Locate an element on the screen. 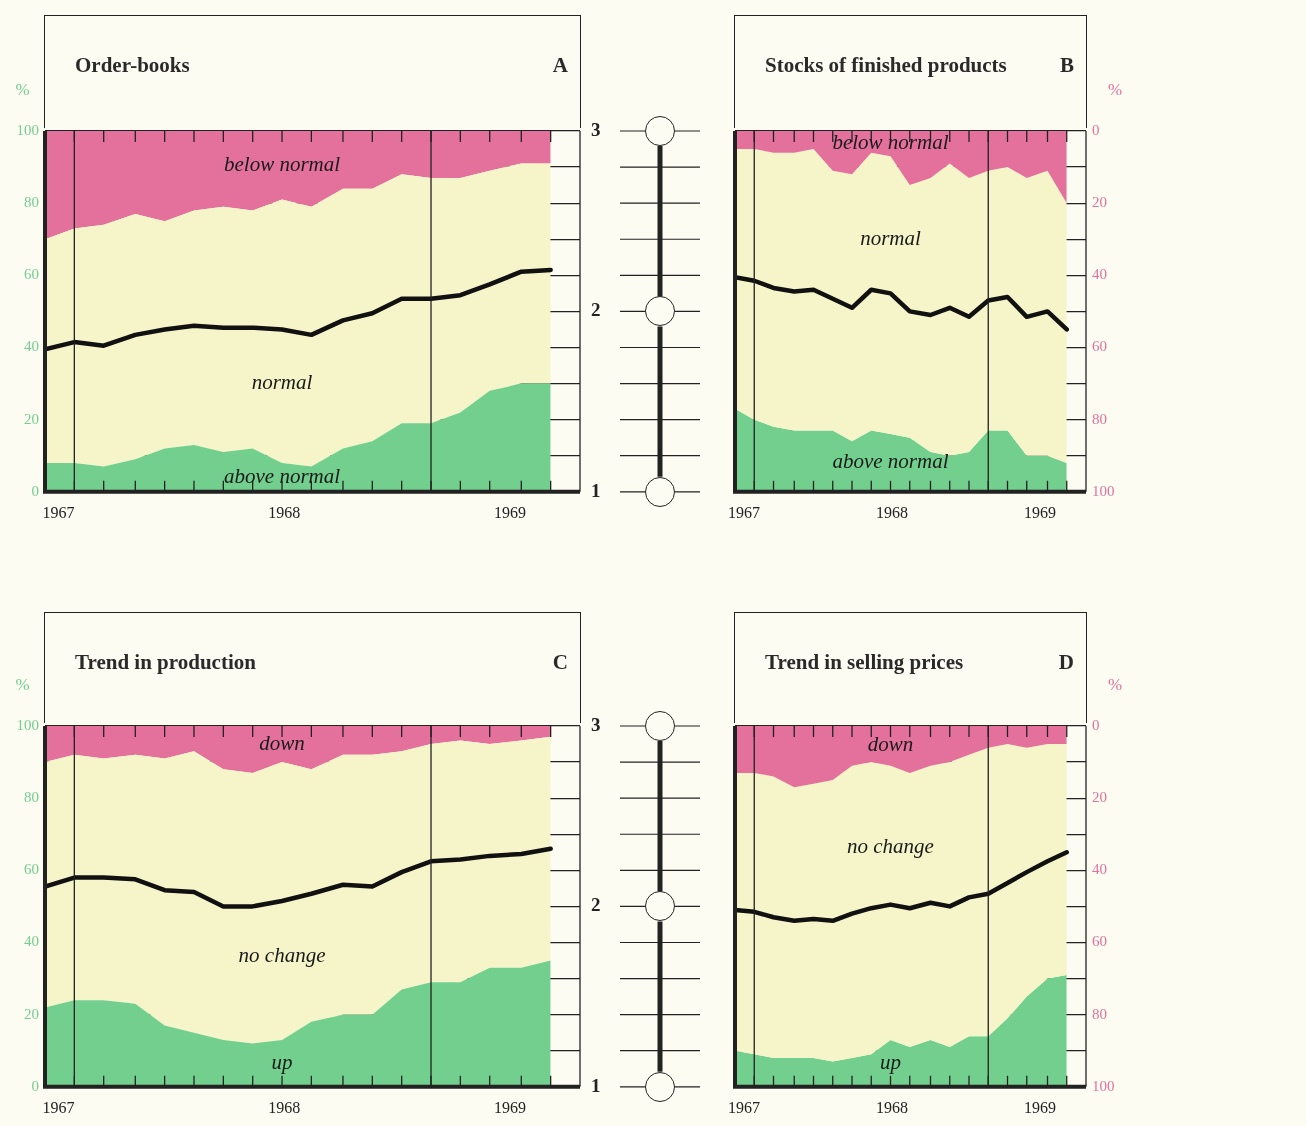 This screenshot has height=1126, width=1306. chart-title: Trend in selling prices is located at coordinates (864, 662).